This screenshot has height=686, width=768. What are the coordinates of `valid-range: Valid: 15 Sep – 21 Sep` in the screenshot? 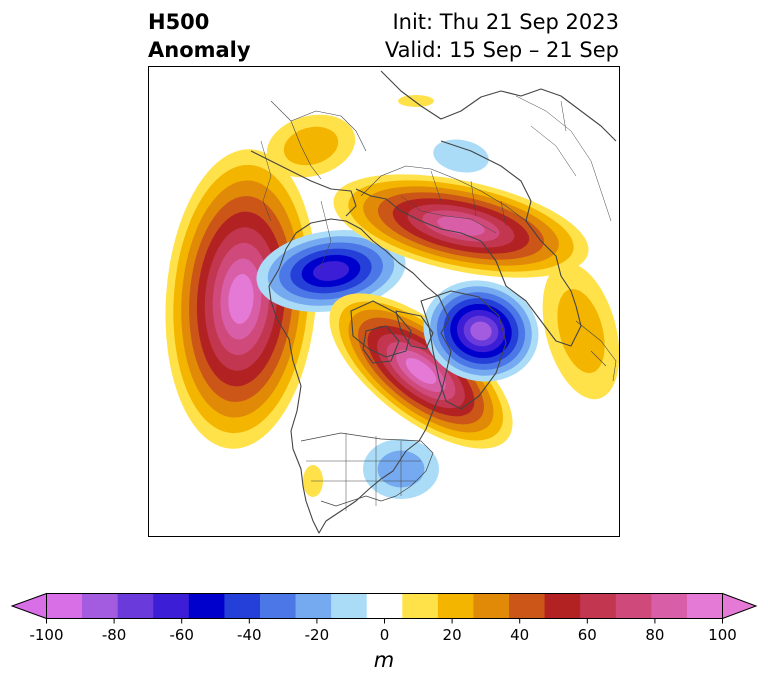 It's located at (501, 50).